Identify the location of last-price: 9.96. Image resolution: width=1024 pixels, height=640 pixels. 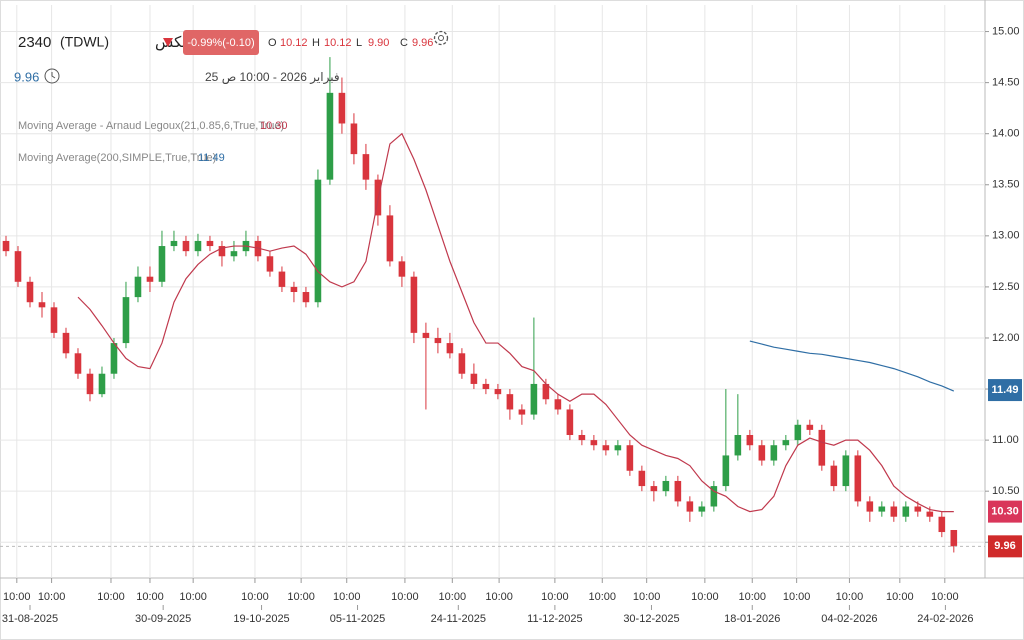
(26, 76).